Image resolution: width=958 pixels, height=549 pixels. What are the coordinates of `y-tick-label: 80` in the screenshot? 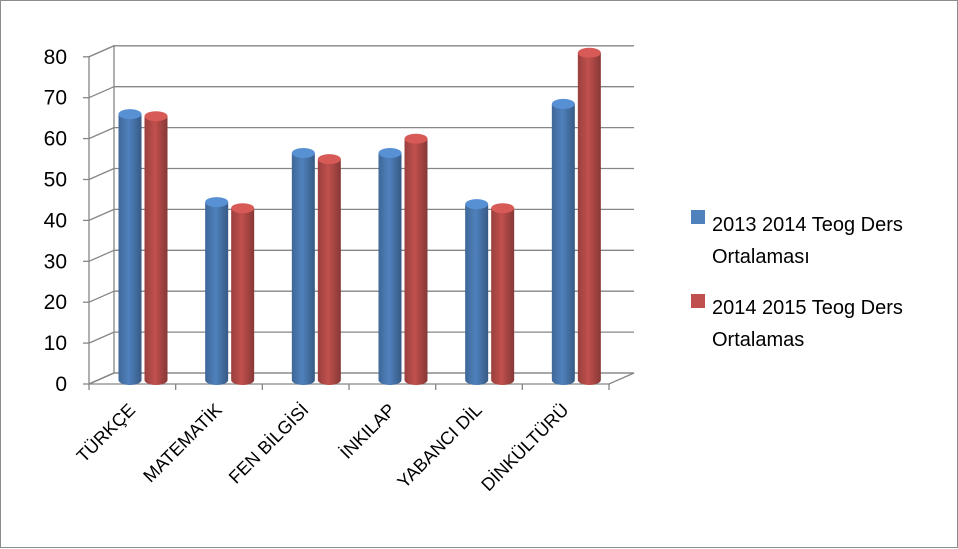 It's located at (55, 57).